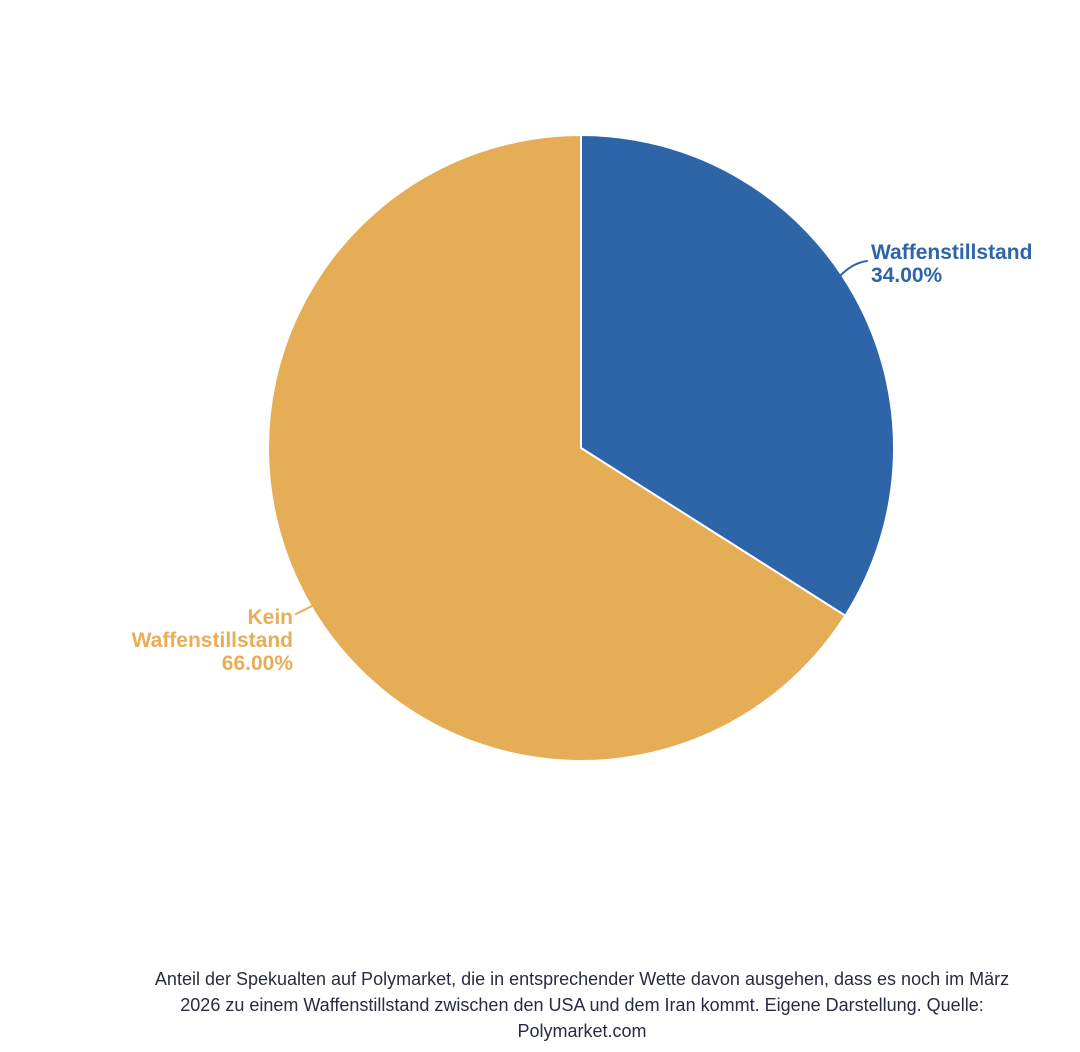  Describe the element at coordinates (582, 1031) in the screenshot. I see `caption-line-3: Polymarket.com` at that location.